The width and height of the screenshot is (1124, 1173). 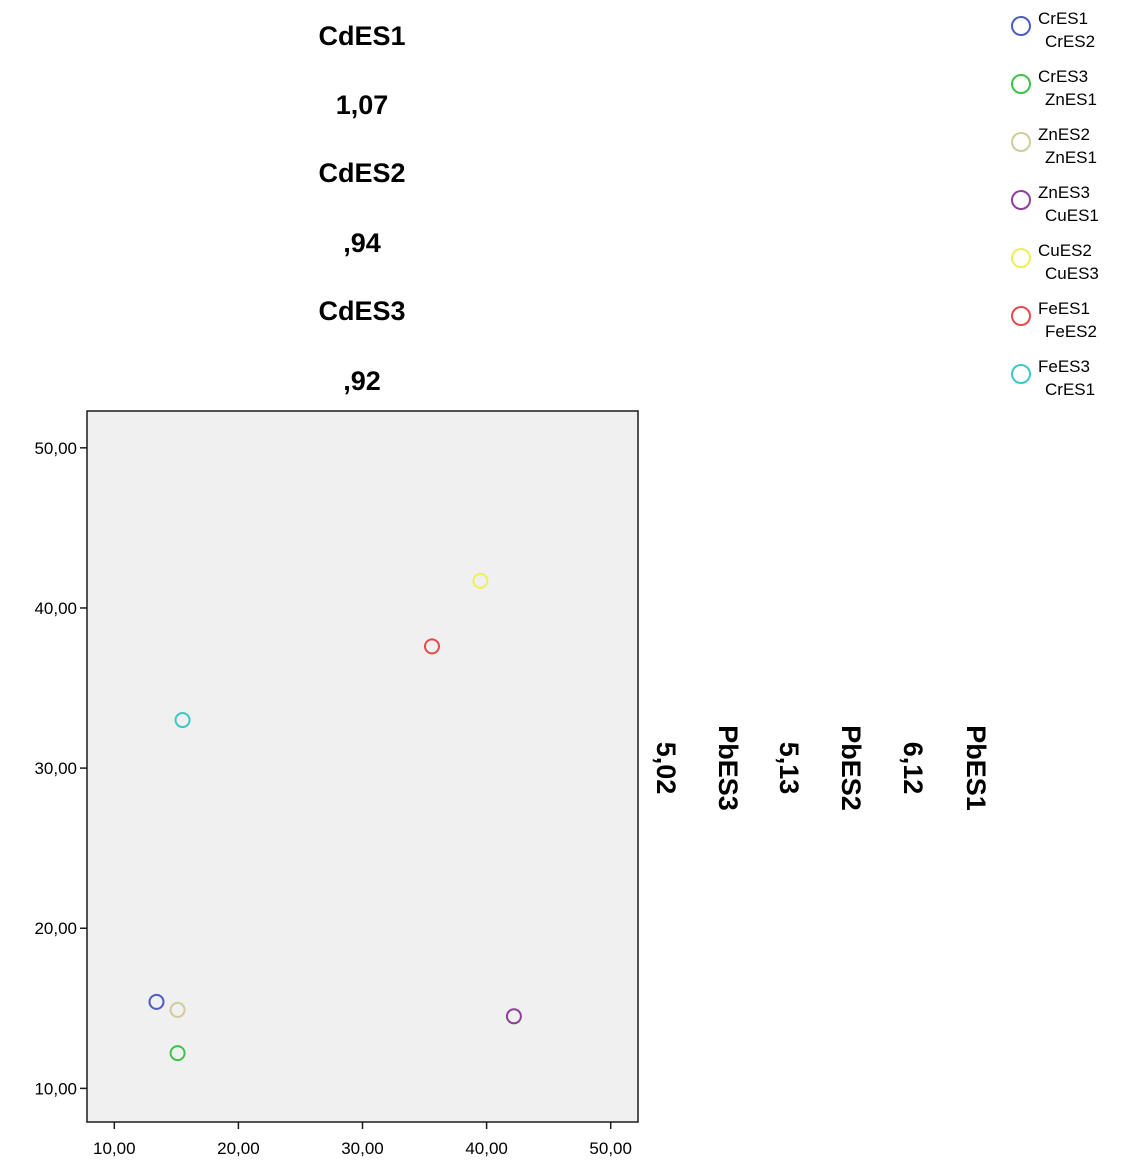 I want to click on x-axis: 10,00 20,00 30,00 40,00 50,00, so click(x=362, y=1140).